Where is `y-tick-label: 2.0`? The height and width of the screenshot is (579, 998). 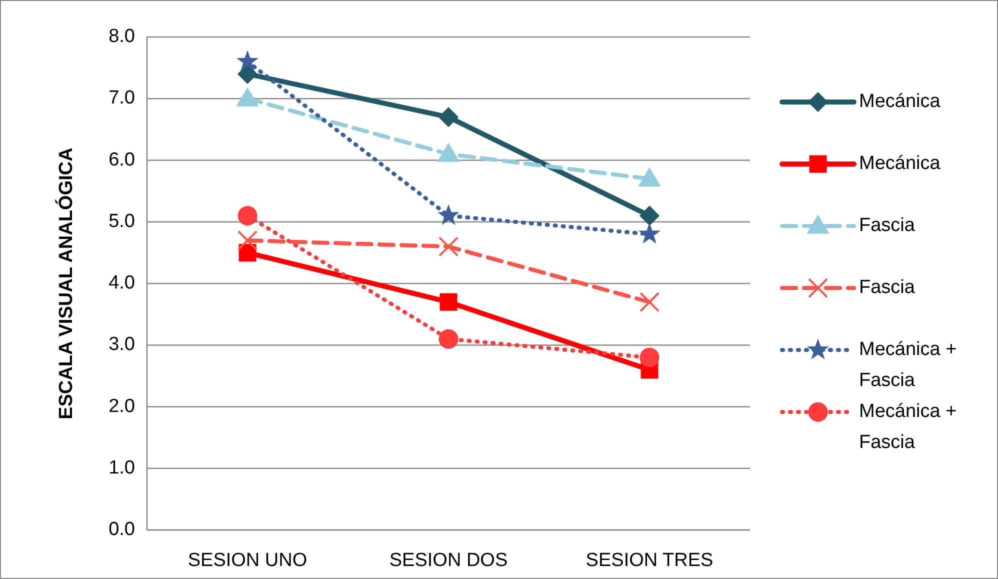 y-tick-label: 2.0 is located at coordinates (121, 406).